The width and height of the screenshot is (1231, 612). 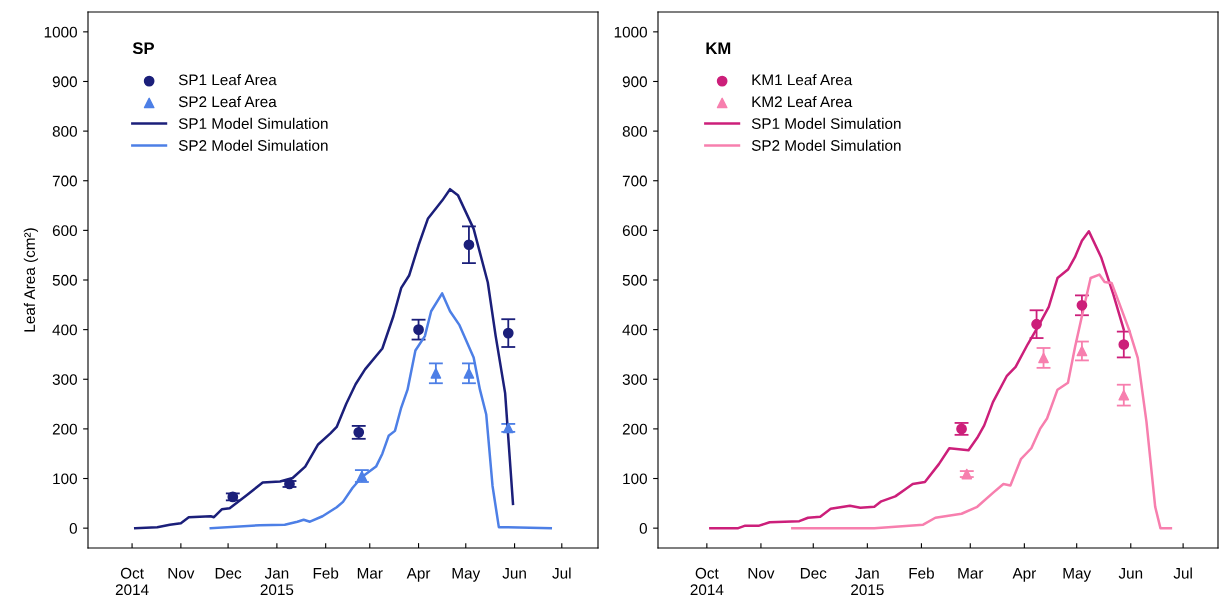 What do you see at coordinates (802, 80) in the screenshot?
I see `legend-label: KM1 Leaf Area` at bounding box center [802, 80].